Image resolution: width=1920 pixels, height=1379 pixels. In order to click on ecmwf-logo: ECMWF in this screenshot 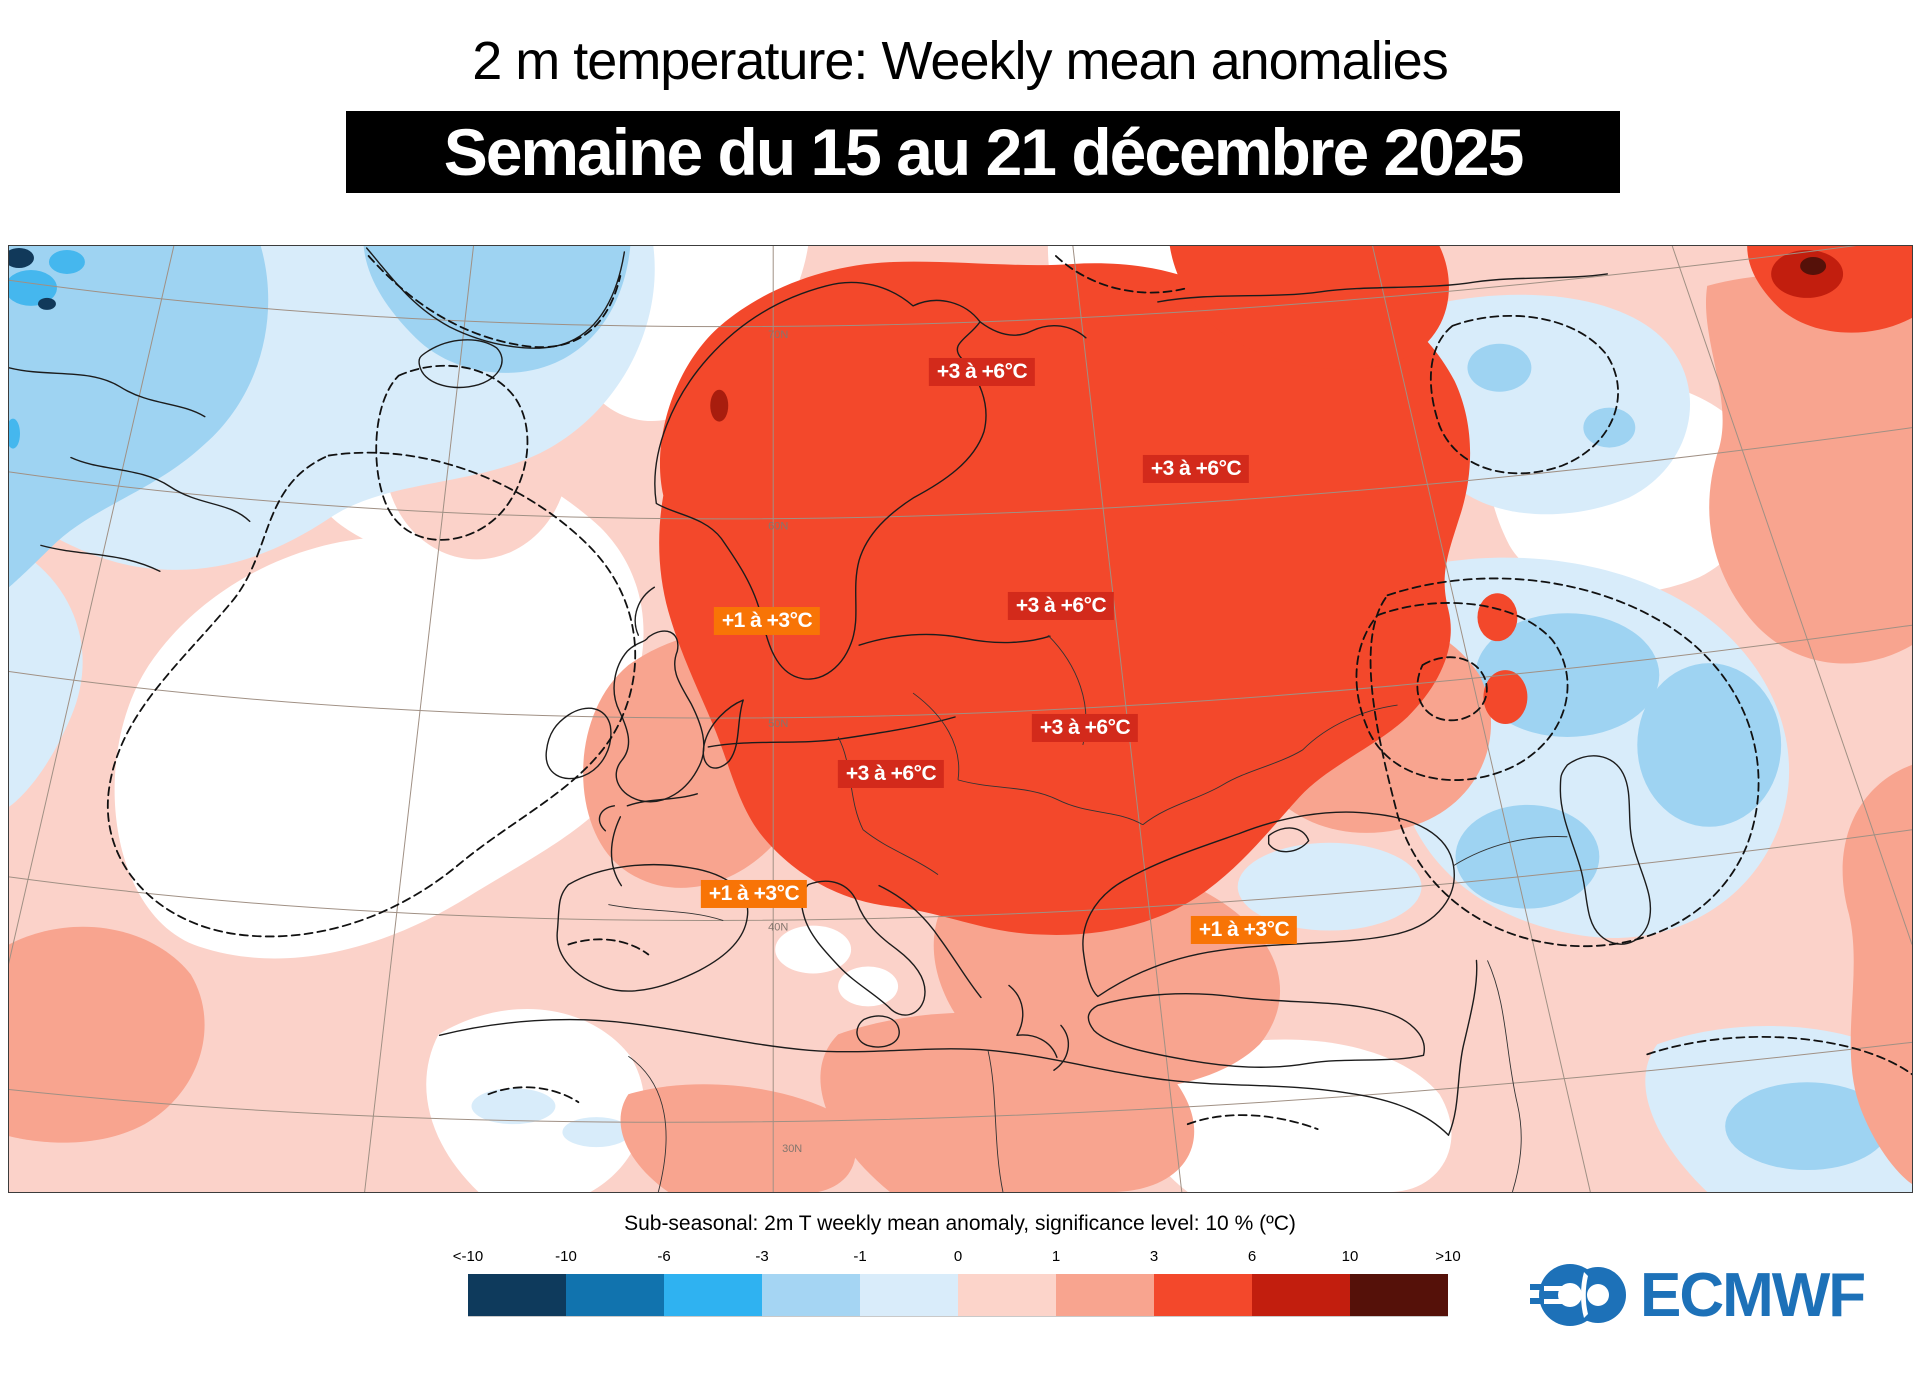, I will do `click(1698, 1295)`.